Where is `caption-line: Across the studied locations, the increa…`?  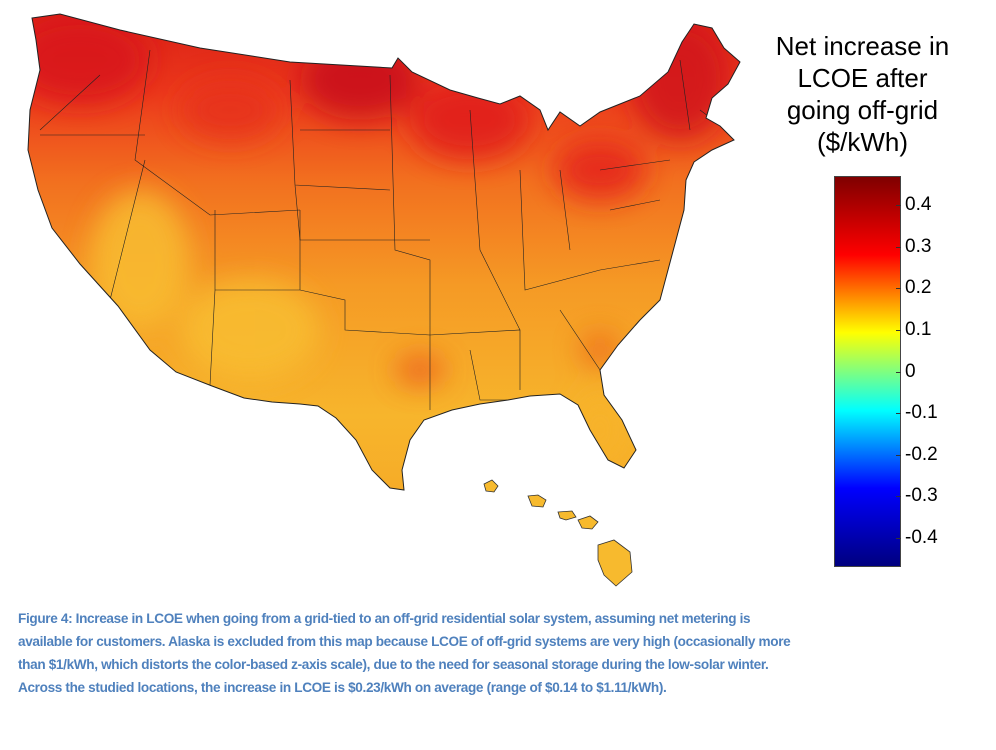 caption-line: Across the studied locations, the increa… is located at coordinates (342, 687).